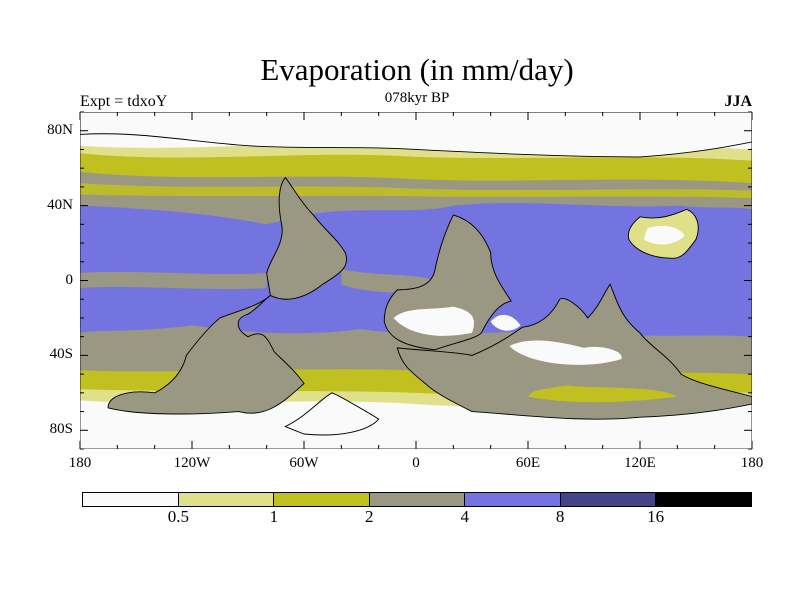 This screenshot has height=600, width=800. I want to click on colorbar-level-label: 8, so click(560, 516).